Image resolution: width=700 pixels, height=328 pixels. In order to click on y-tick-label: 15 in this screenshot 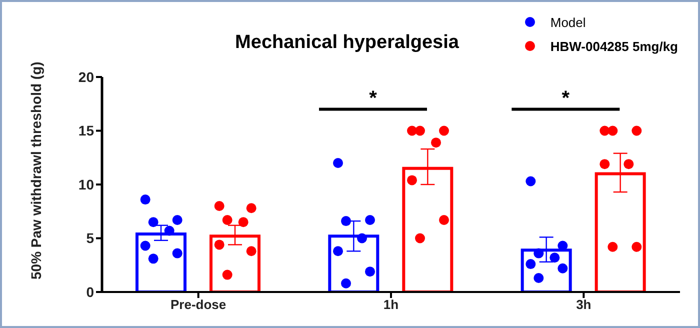, I will do `click(86, 130)`.